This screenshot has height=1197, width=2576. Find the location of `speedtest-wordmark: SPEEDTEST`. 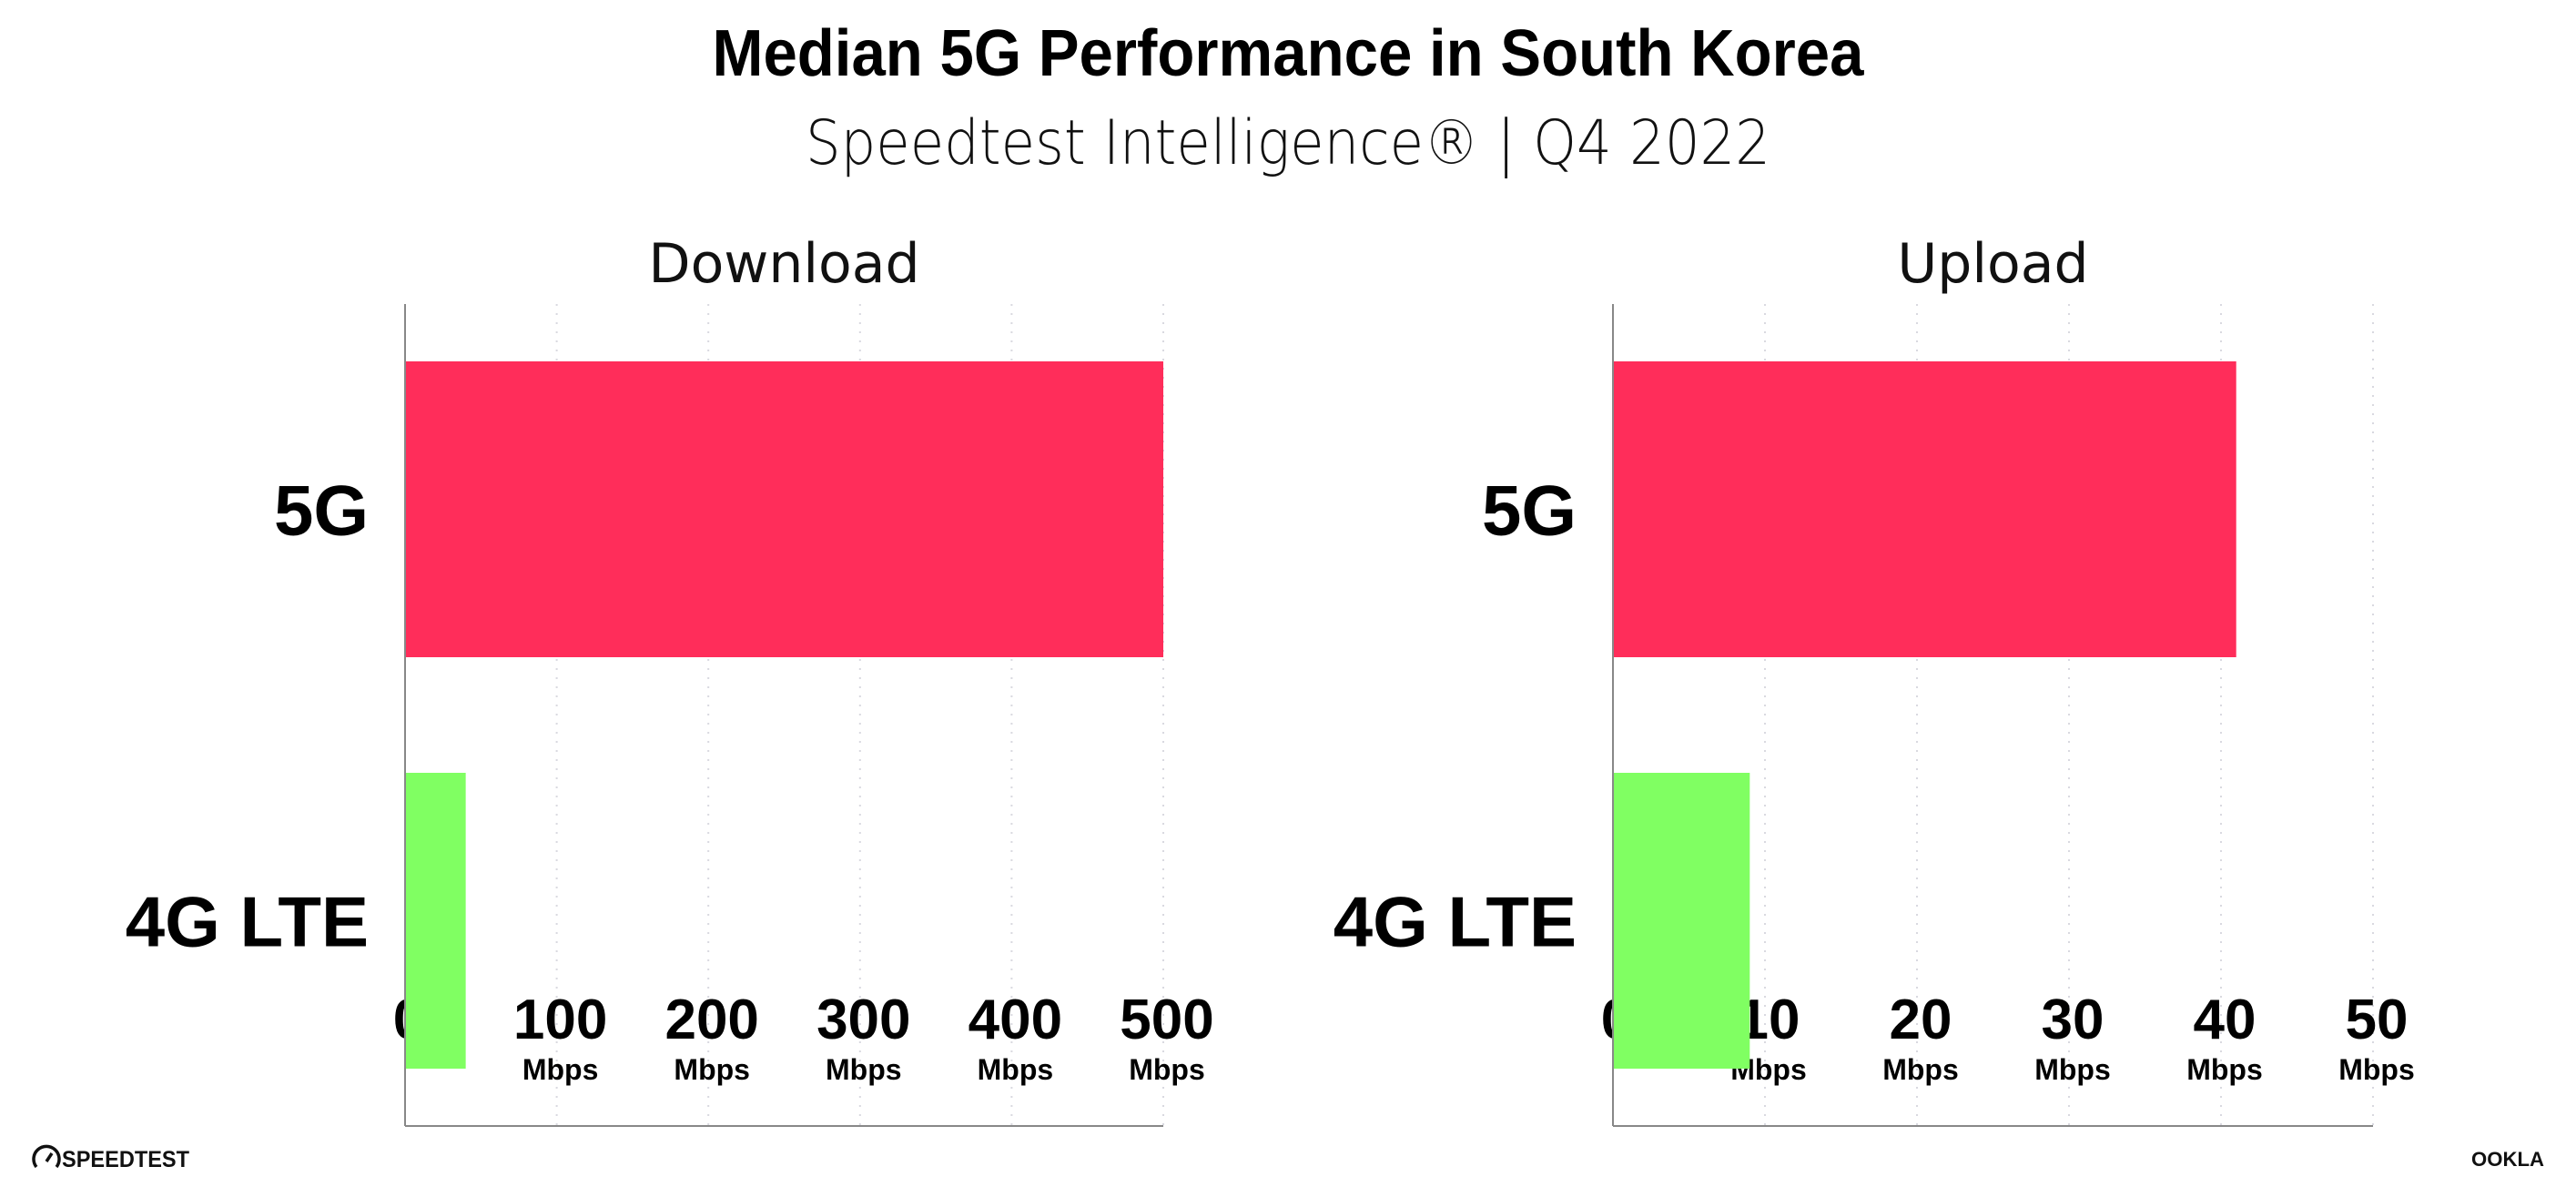

speedtest-wordmark: SPEEDTEST is located at coordinates (125, 1159).